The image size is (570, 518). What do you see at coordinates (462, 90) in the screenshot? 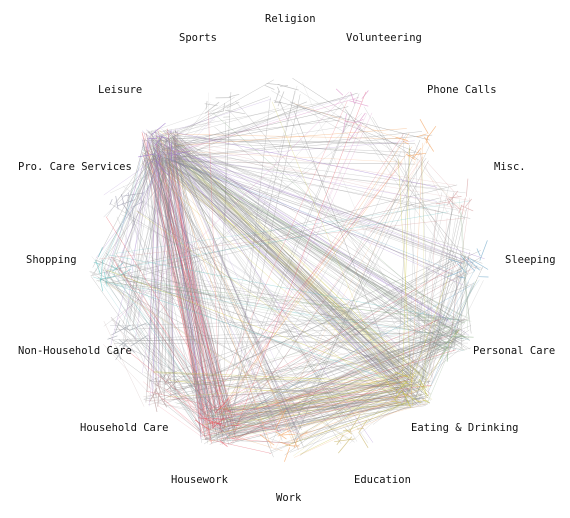
I see `node-label-phone-calls: Phone Calls` at bounding box center [462, 90].